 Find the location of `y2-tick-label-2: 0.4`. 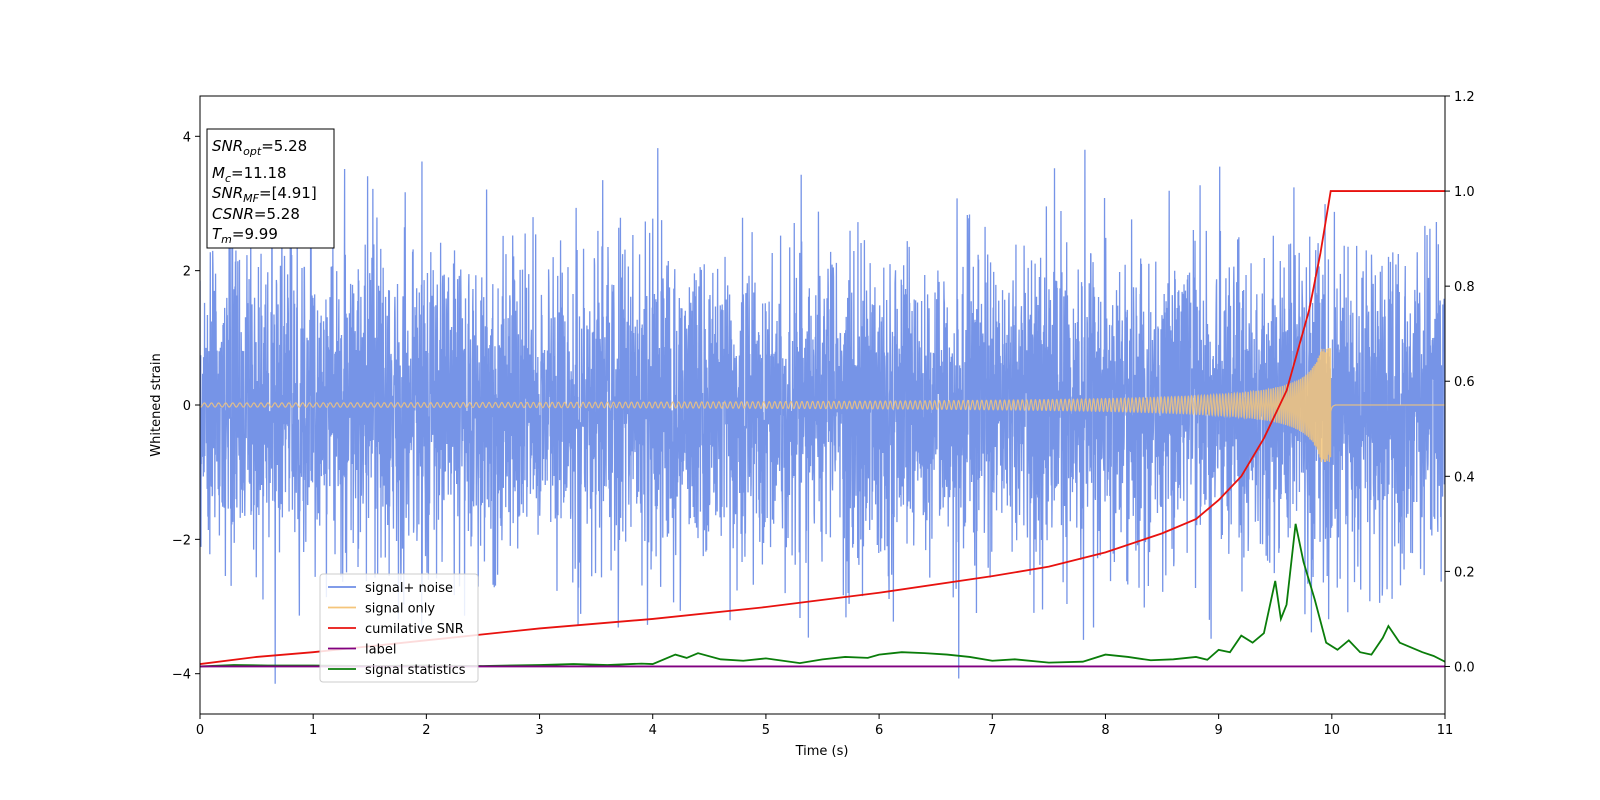

y2-tick-label-2: 0.4 is located at coordinates (1464, 477).